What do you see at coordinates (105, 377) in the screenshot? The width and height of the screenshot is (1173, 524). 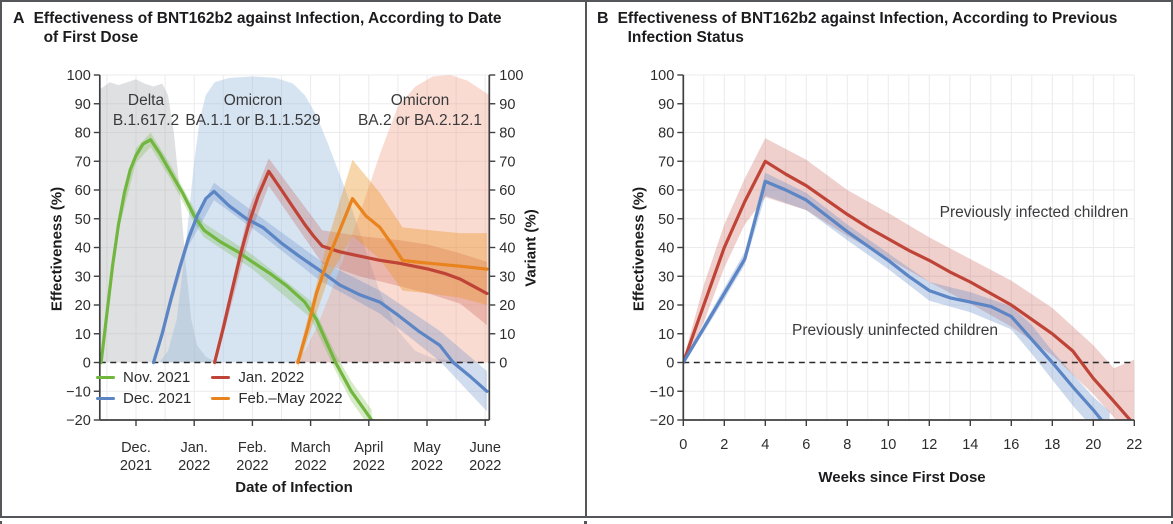 I see `legend-swatch-nov-2021` at bounding box center [105, 377].